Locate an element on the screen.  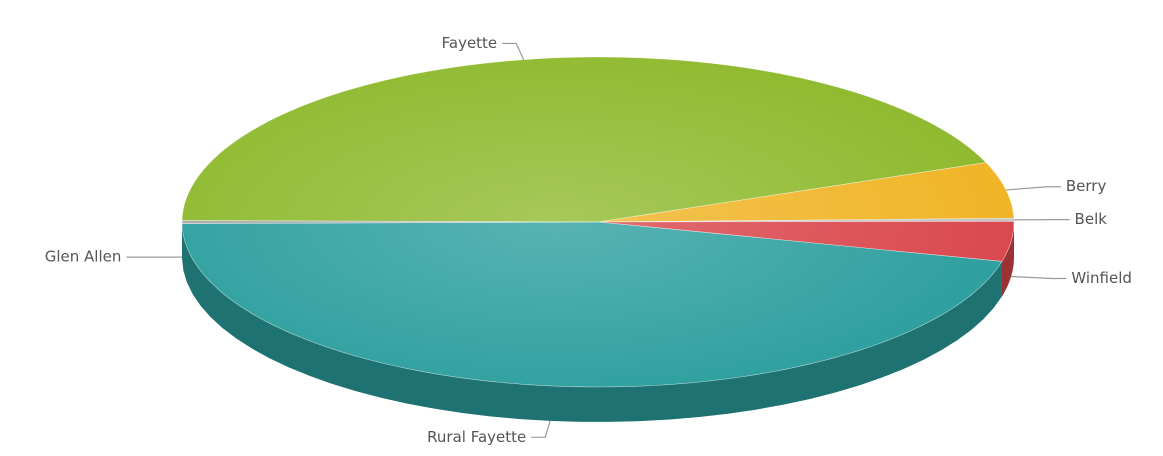
slice-label: Fayette is located at coordinates (470, 43).